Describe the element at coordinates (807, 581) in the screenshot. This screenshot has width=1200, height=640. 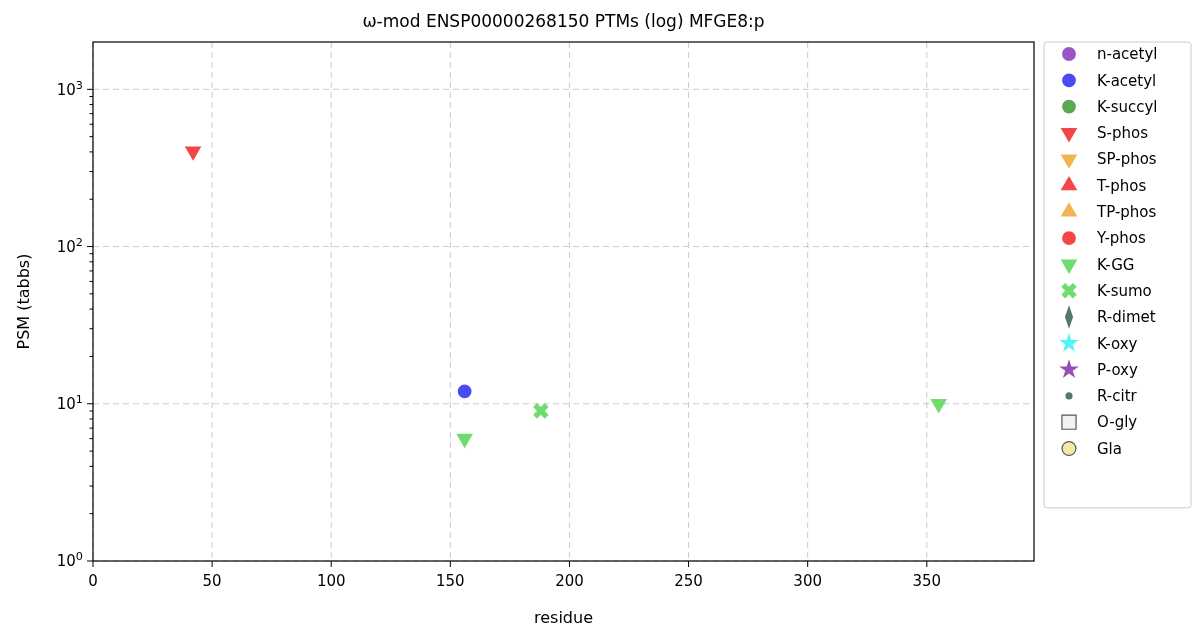
I see `x-tick-label: 300` at that location.